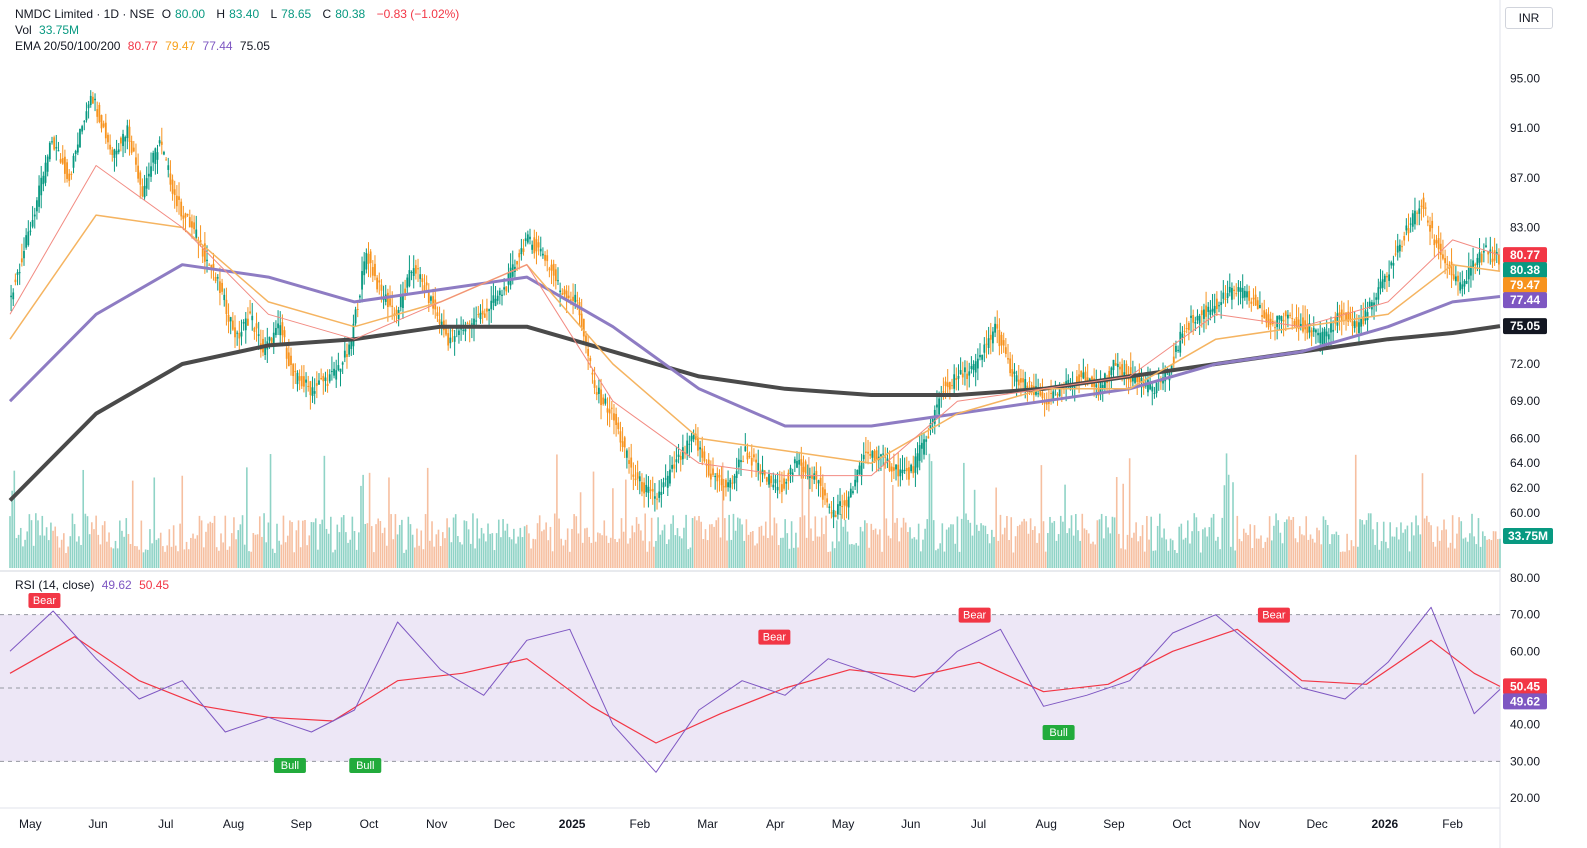 Image resolution: width=1587 pixels, height=848 pixels. Describe the element at coordinates (49, 30) in the screenshot. I see `volume-legend: Vol 33.75M` at that location.